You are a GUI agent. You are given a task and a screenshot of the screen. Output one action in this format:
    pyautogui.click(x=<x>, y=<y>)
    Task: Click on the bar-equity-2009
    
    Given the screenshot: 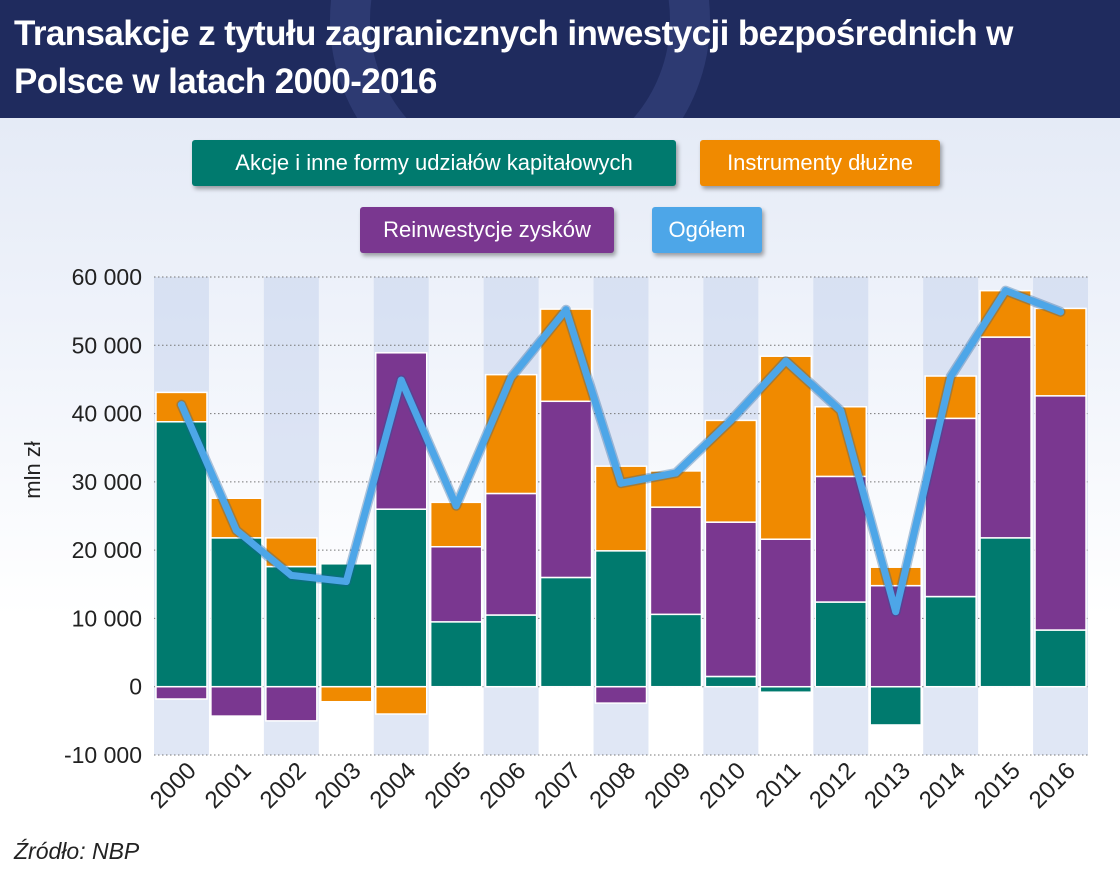 What is the action you would take?
    pyautogui.click(x=676, y=650)
    